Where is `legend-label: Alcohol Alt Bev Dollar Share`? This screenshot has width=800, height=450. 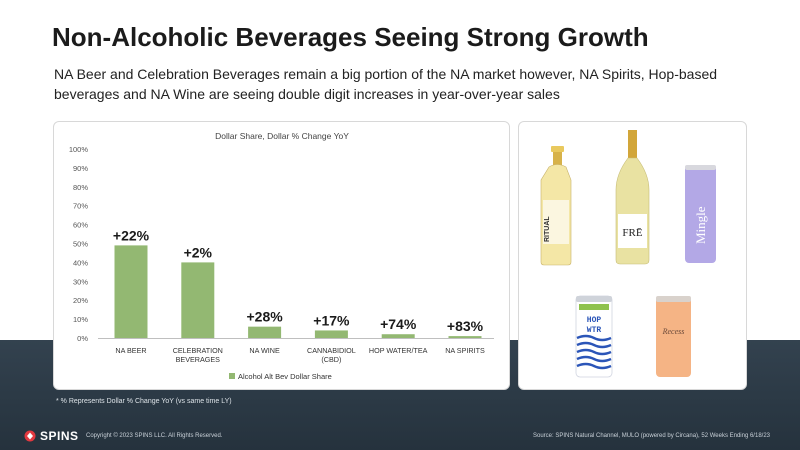
legend-label: Alcohol Alt Bev Dollar Share is located at coordinates (285, 376).